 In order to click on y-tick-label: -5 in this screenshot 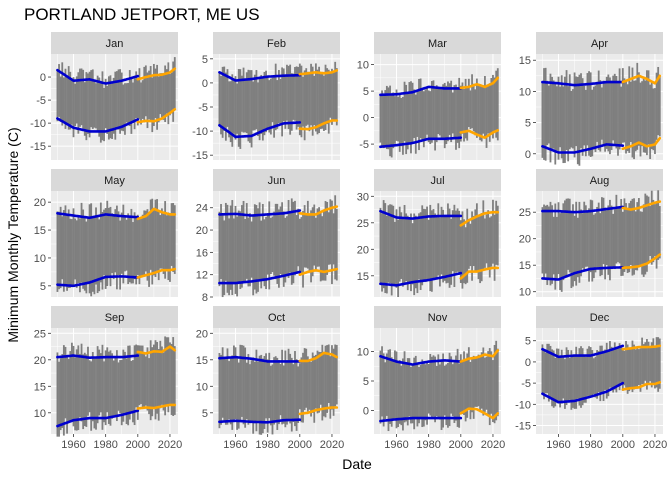, I will do `click(203, 108)`.